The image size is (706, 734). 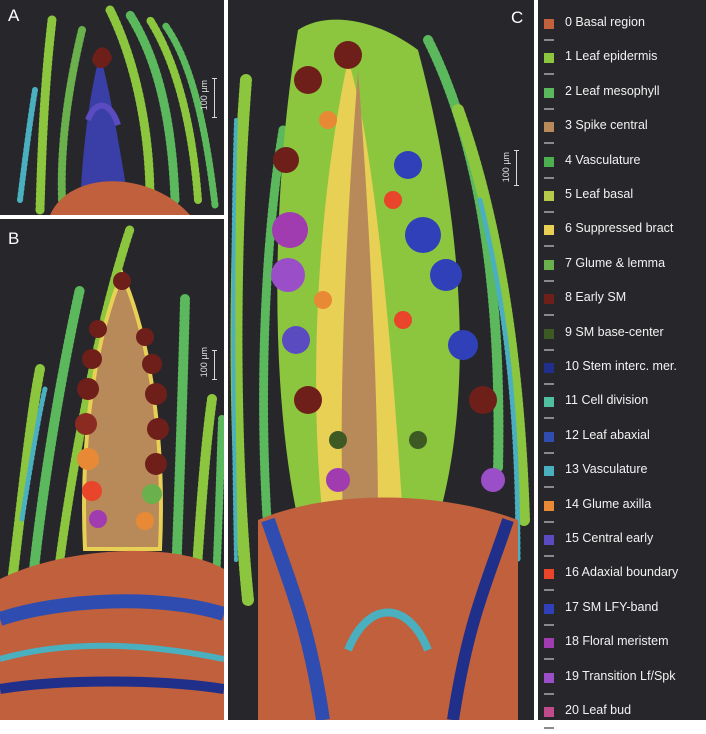 What do you see at coordinates (617, 641) in the screenshot?
I see `legend-label: 18 Floral meristem` at bounding box center [617, 641].